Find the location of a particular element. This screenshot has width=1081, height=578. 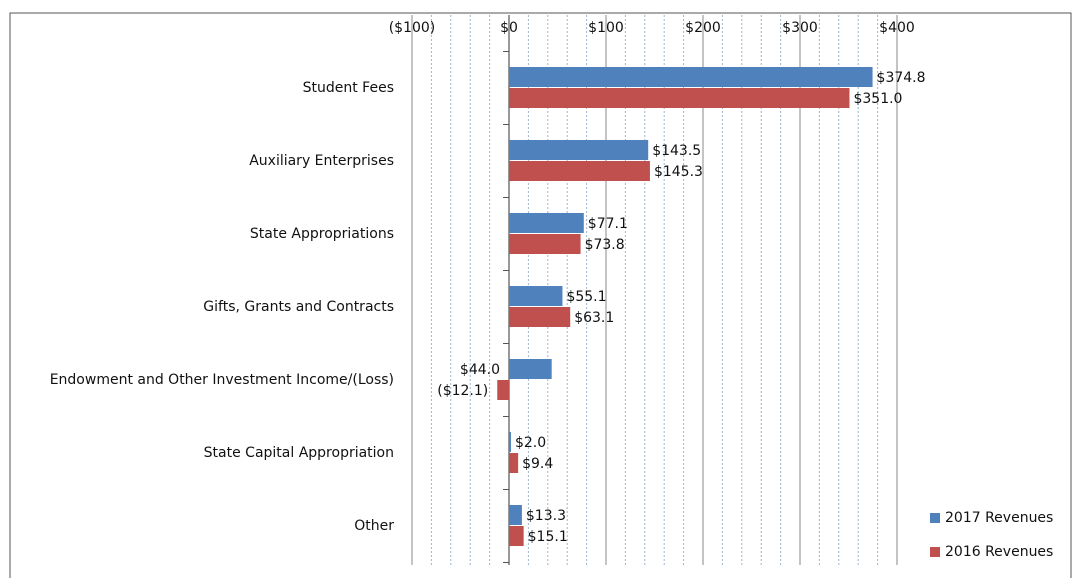

data-label: $77.1 is located at coordinates (608, 224).